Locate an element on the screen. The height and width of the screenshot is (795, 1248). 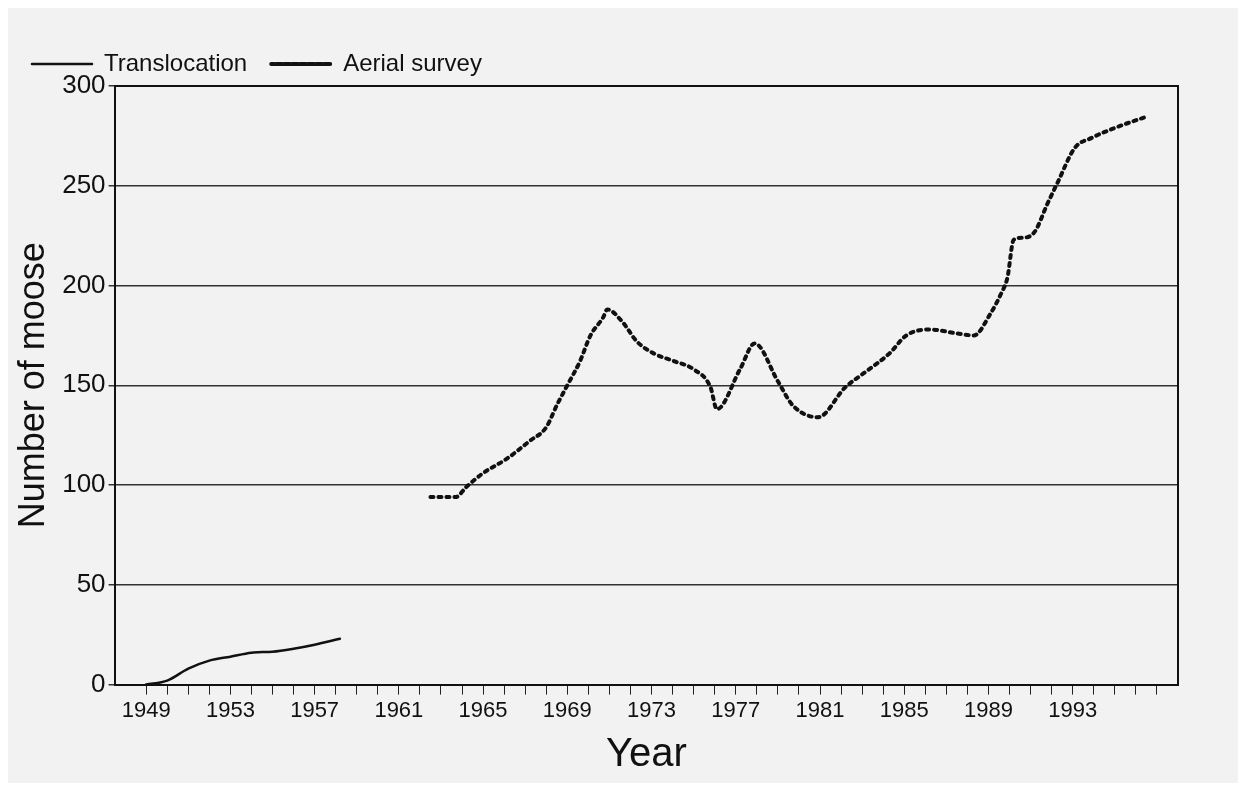
x-tick-label: 1981 is located at coordinates (820, 709).